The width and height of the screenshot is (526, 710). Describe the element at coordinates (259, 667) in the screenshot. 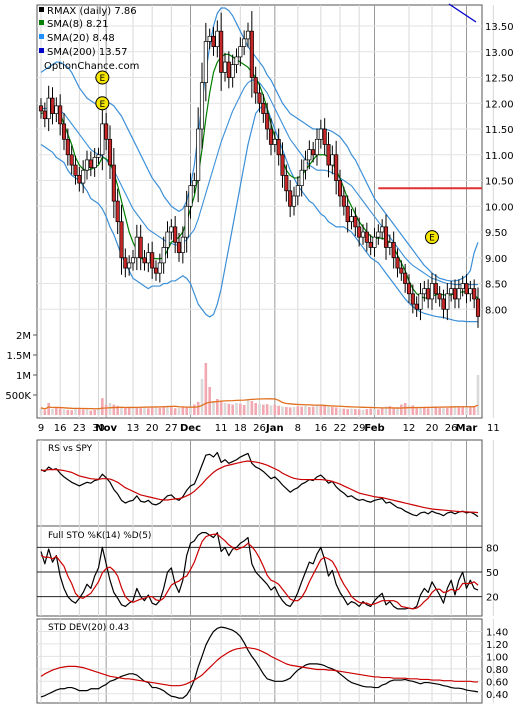

I see `std-line-sma` at that location.